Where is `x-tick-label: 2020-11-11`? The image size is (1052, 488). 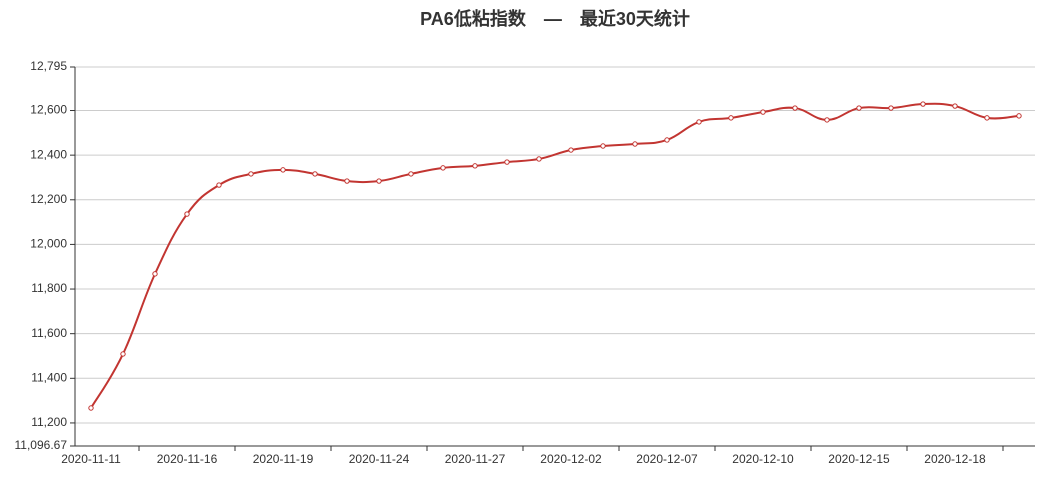
x-tick-label: 2020-11-11 is located at coordinates (91, 459).